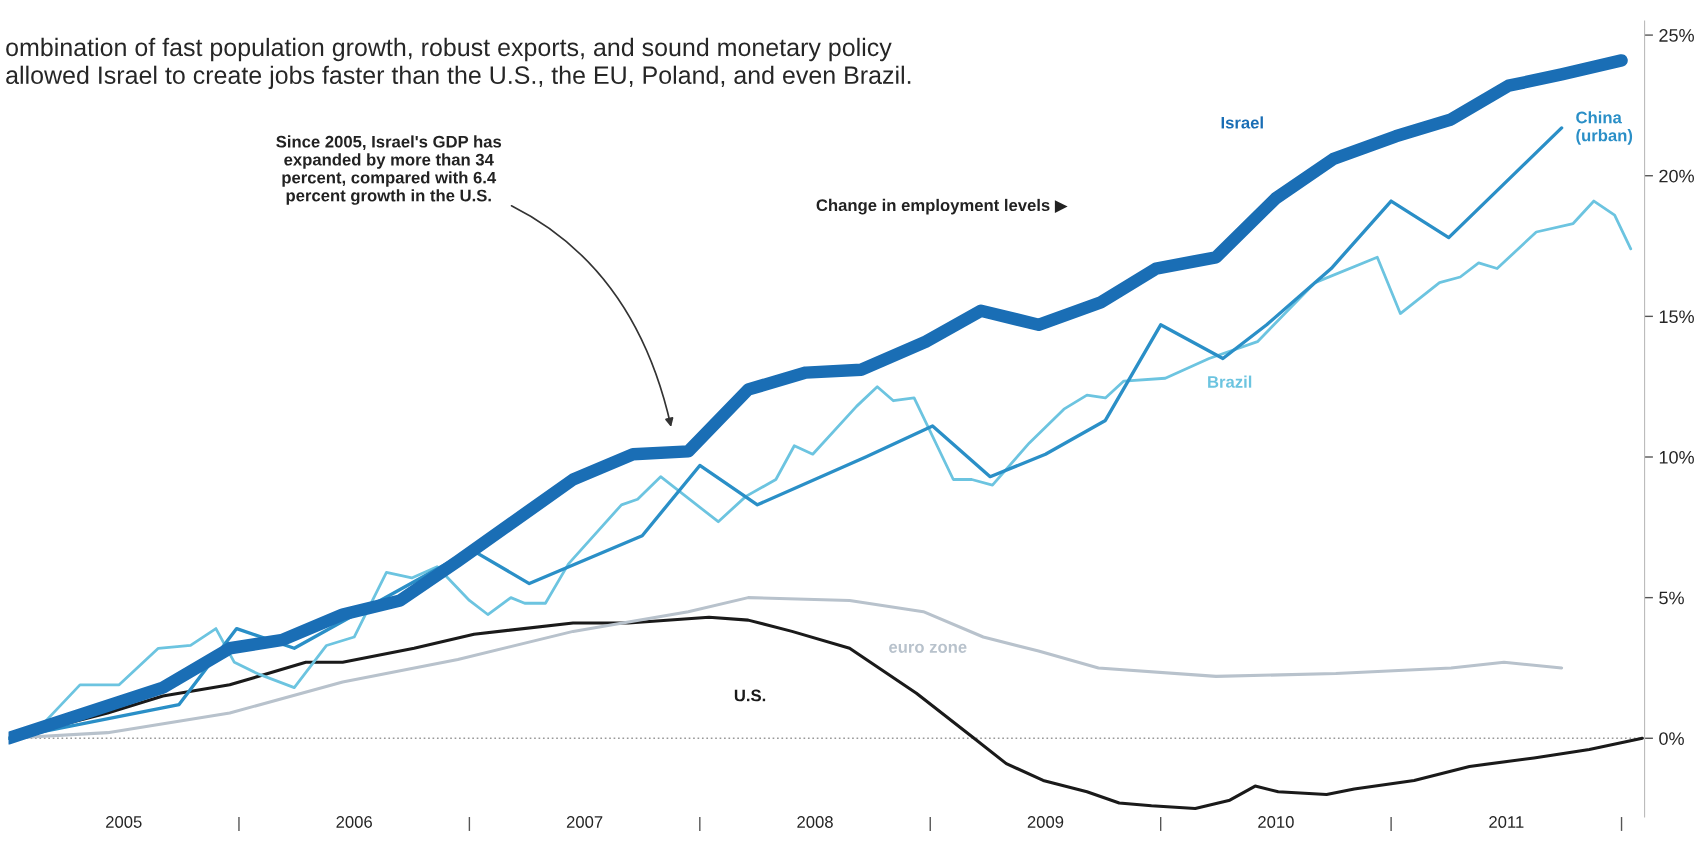 The width and height of the screenshot is (1706, 841). I want to click on x-tick-label: 2007, so click(584, 822).